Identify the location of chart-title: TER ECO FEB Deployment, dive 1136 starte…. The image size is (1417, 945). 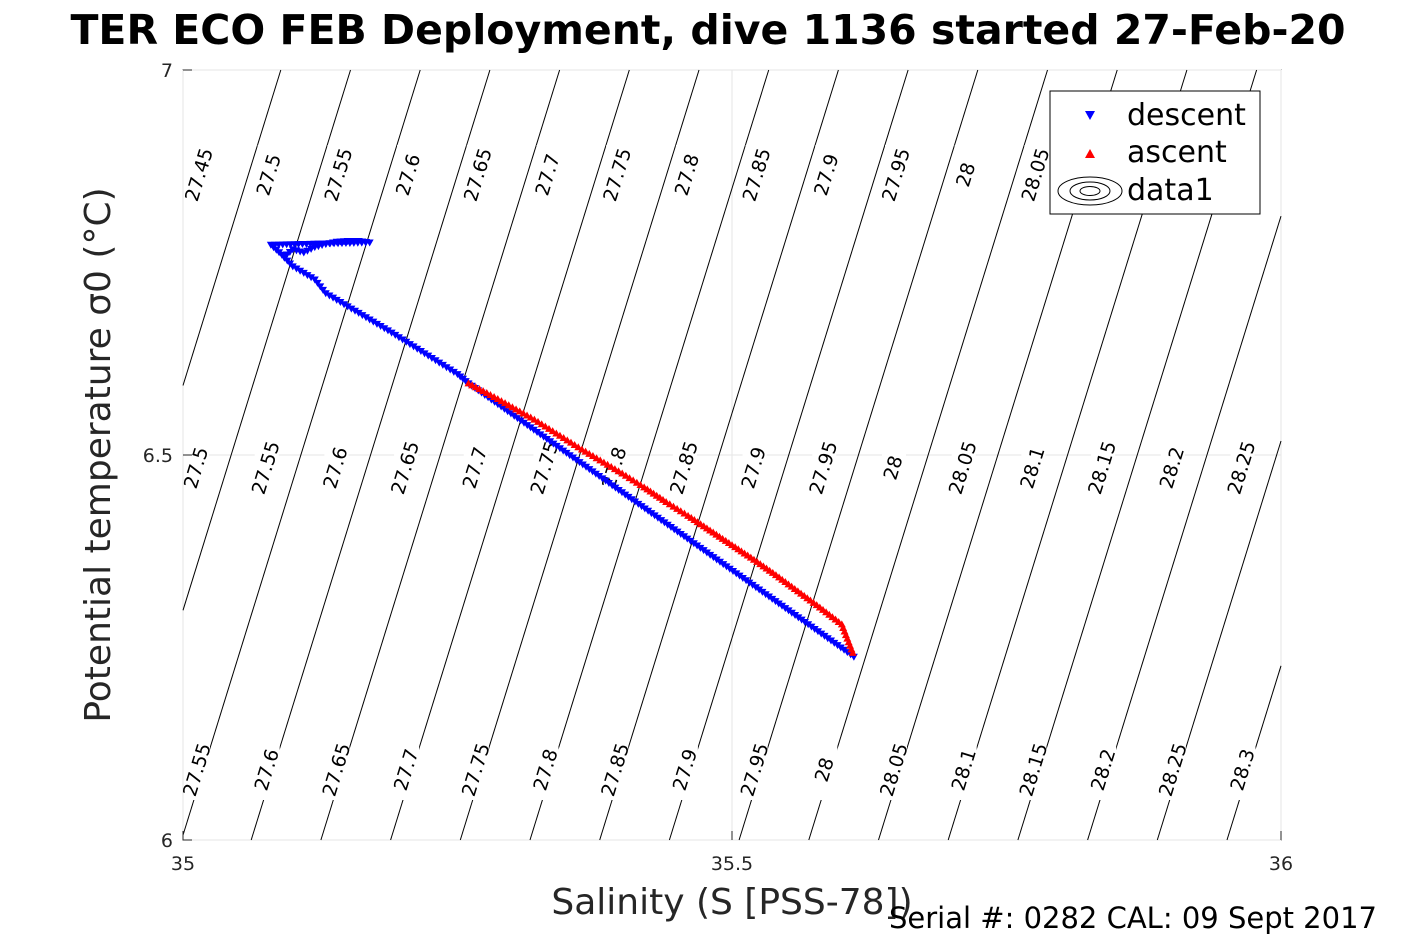
(707, 30).